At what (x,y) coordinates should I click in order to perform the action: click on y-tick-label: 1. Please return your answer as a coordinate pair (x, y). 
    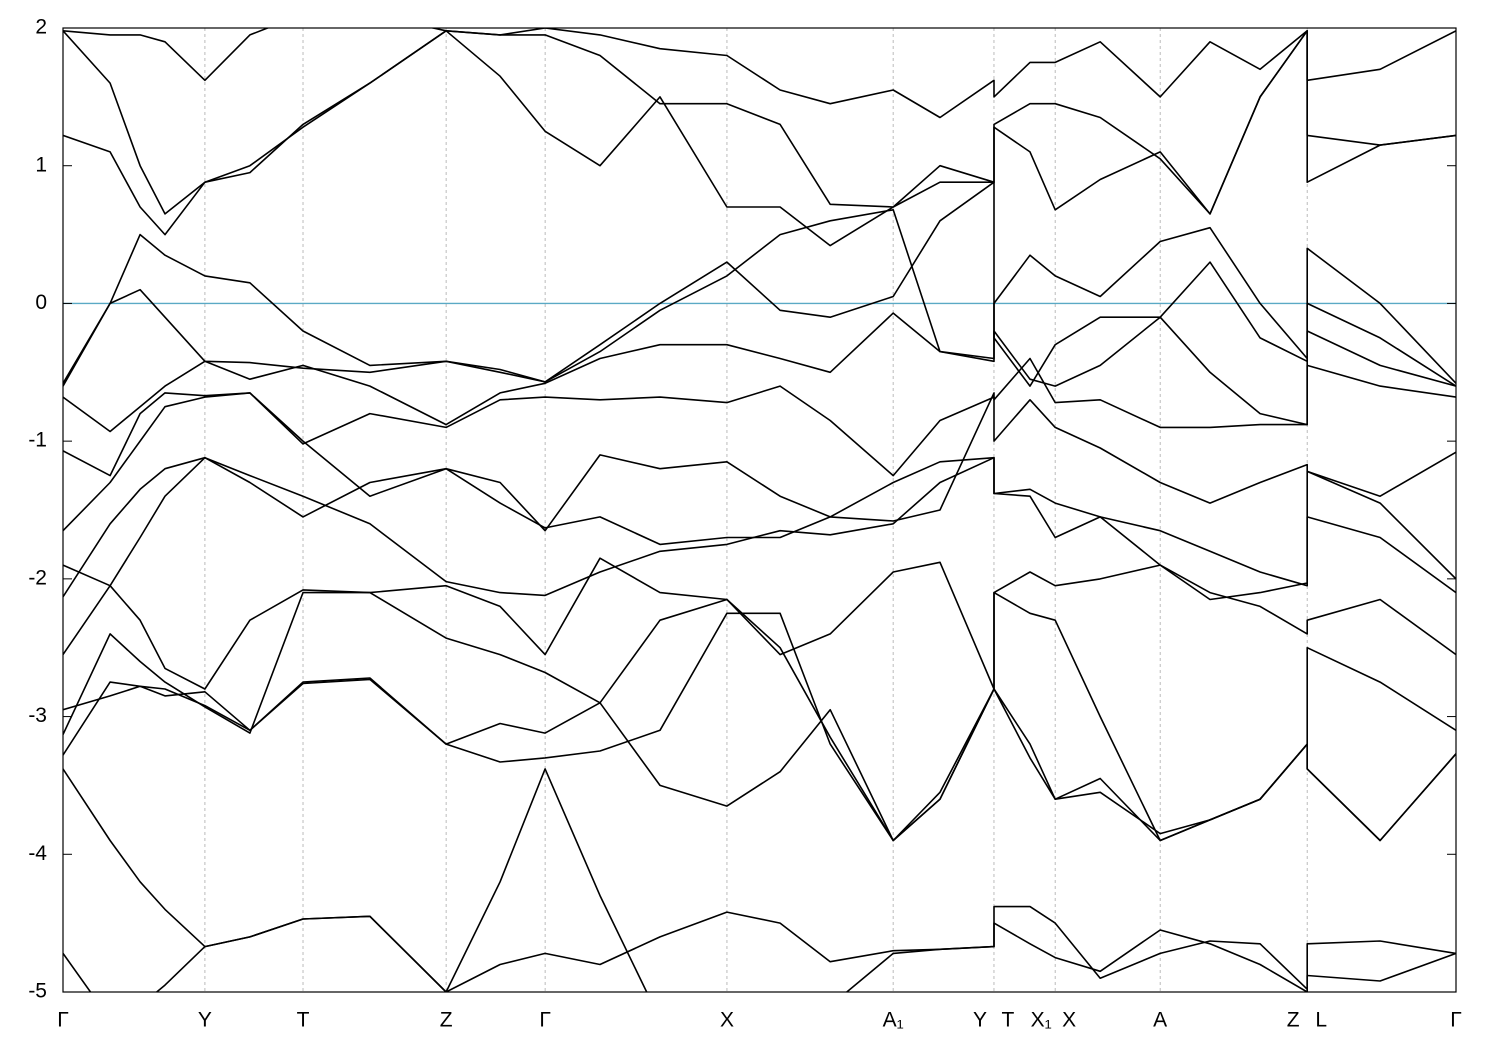
    Looking at the image, I should click on (41, 164).